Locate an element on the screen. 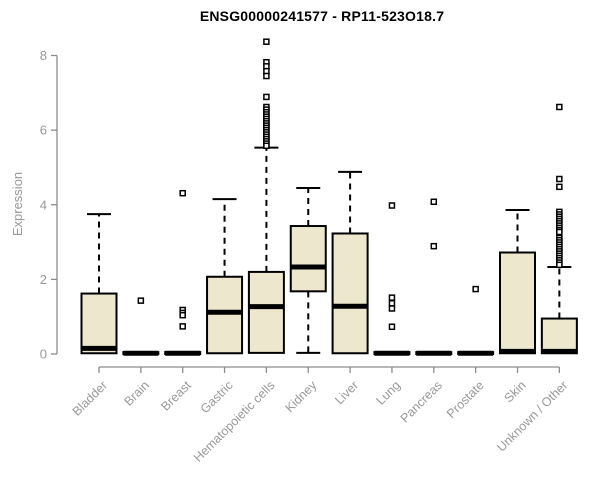  box-kidney is located at coordinates (308, 270).